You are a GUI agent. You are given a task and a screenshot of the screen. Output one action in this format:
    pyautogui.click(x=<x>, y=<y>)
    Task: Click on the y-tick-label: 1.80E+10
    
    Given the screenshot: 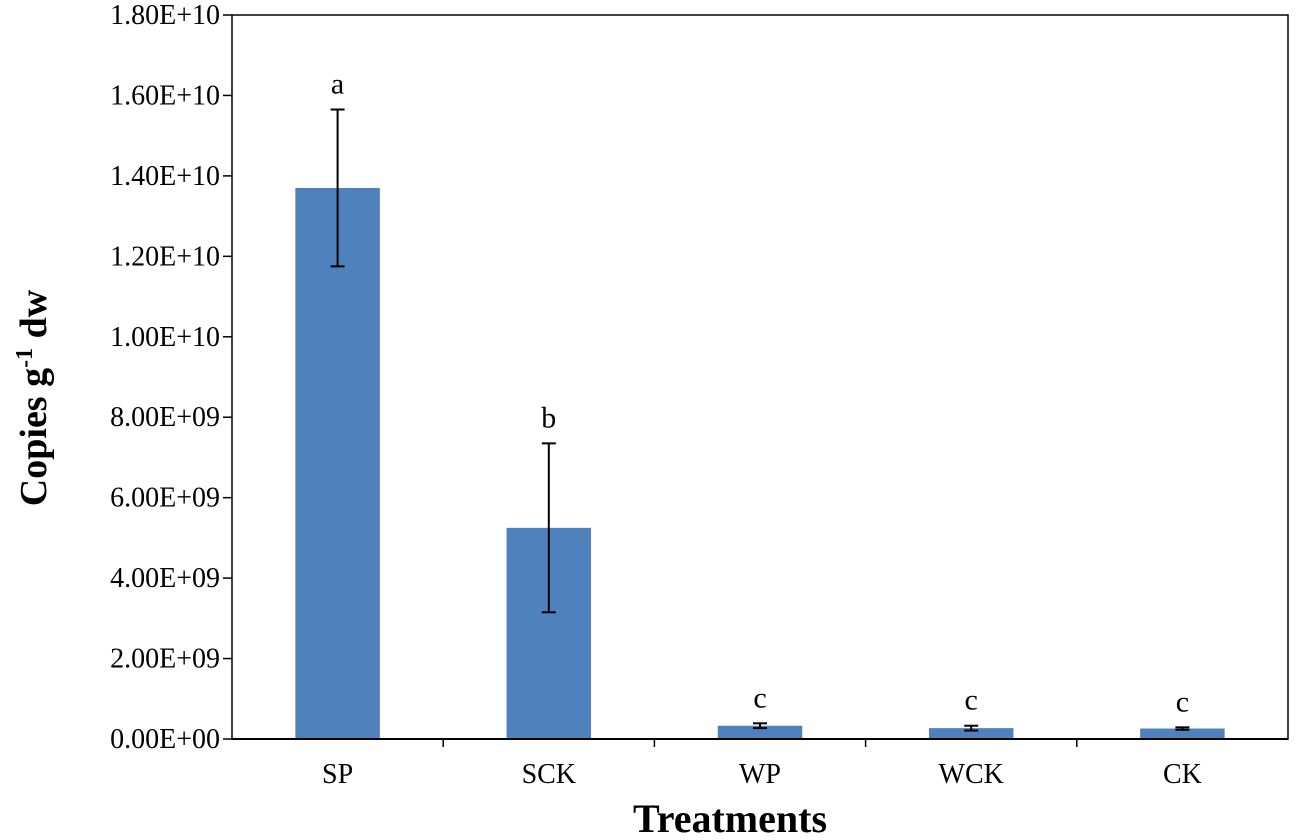 What is the action you would take?
    pyautogui.click(x=165, y=15)
    